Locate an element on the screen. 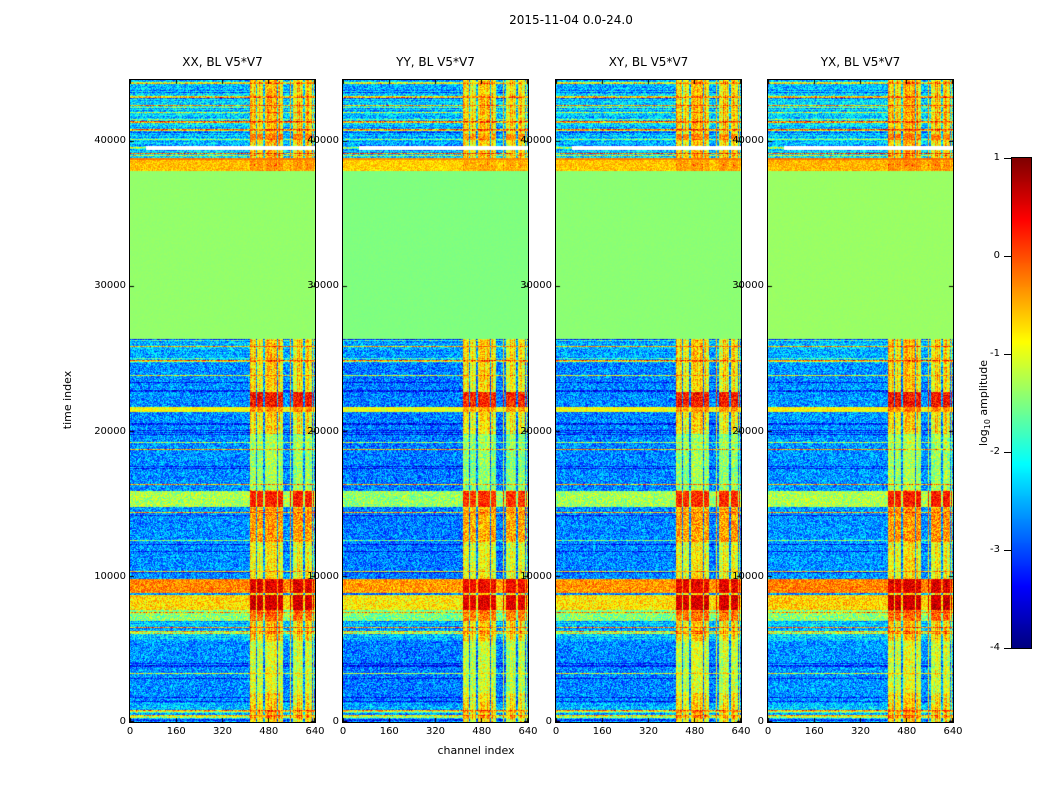 The image size is (1050, 800). colorbar-canvas is located at coordinates (1021, 403).